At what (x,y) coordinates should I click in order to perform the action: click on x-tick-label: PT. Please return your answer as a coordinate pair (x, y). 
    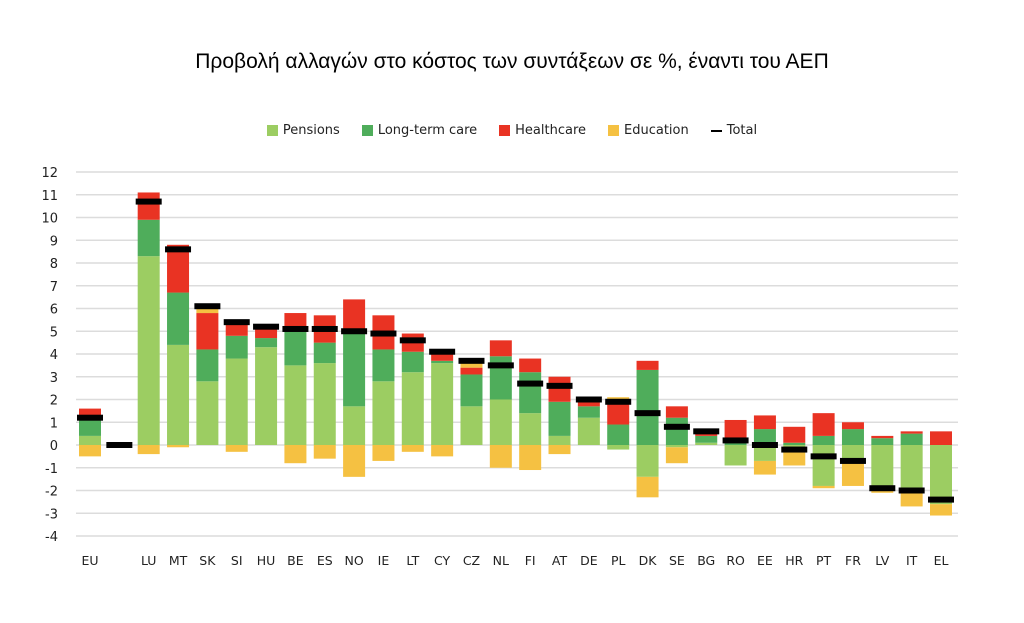
    Looking at the image, I should click on (824, 560).